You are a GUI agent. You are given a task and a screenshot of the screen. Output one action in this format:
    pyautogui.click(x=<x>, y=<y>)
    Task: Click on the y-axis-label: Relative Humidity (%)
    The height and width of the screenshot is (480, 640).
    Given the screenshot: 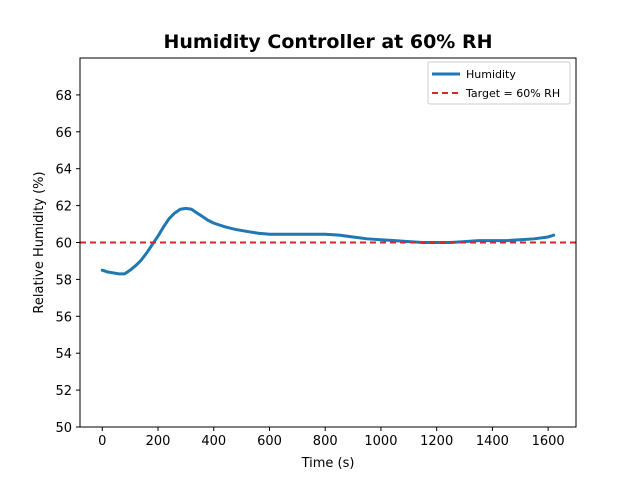 What is the action you would take?
    pyautogui.click(x=39, y=242)
    